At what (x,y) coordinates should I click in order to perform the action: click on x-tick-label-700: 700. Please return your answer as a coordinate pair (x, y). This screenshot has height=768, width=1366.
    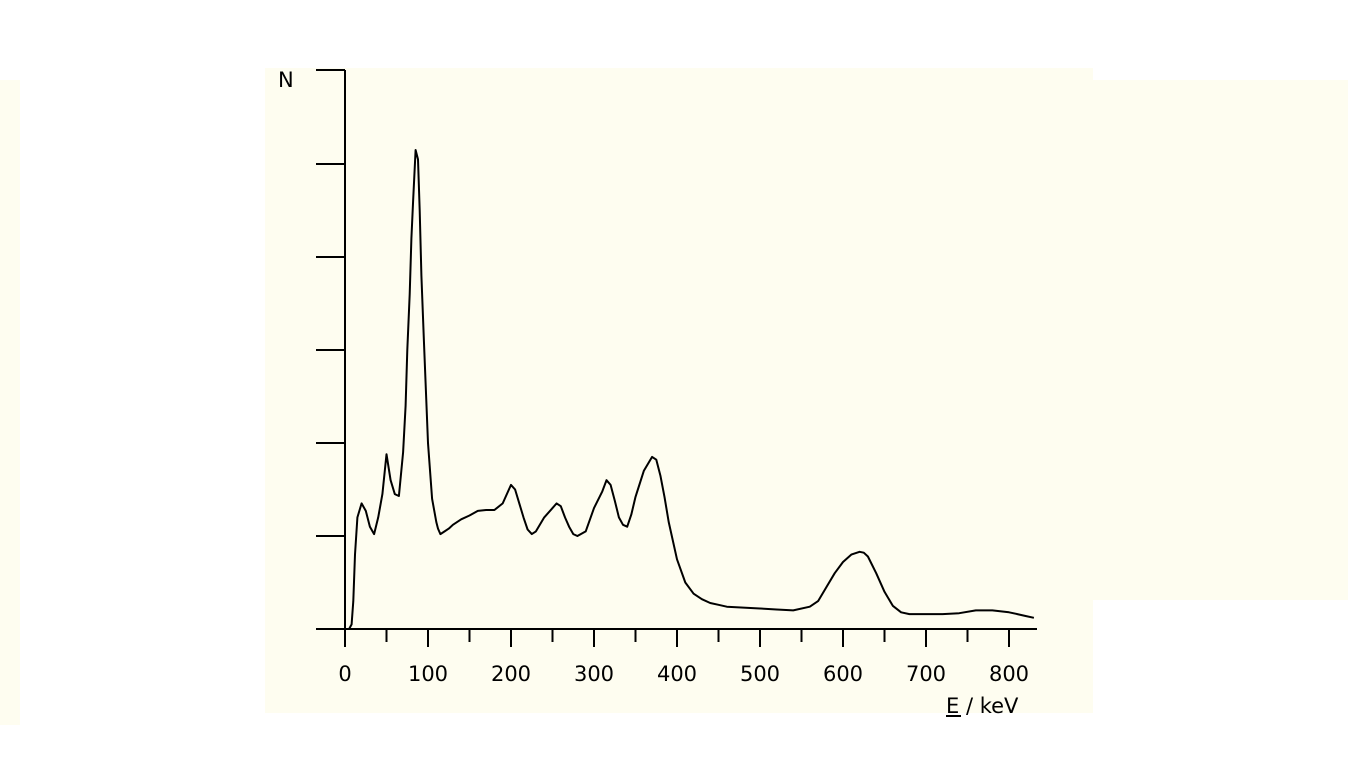
    Looking at the image, I should click on (926, 674).